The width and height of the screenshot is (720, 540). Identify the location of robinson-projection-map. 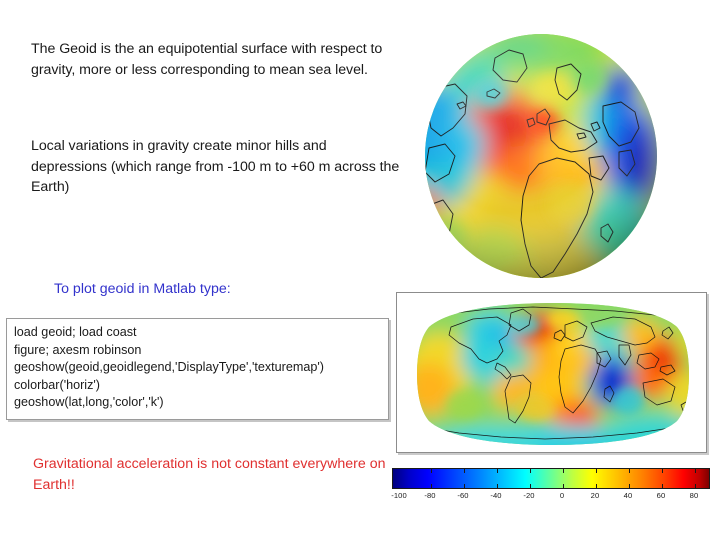
(553, 374).